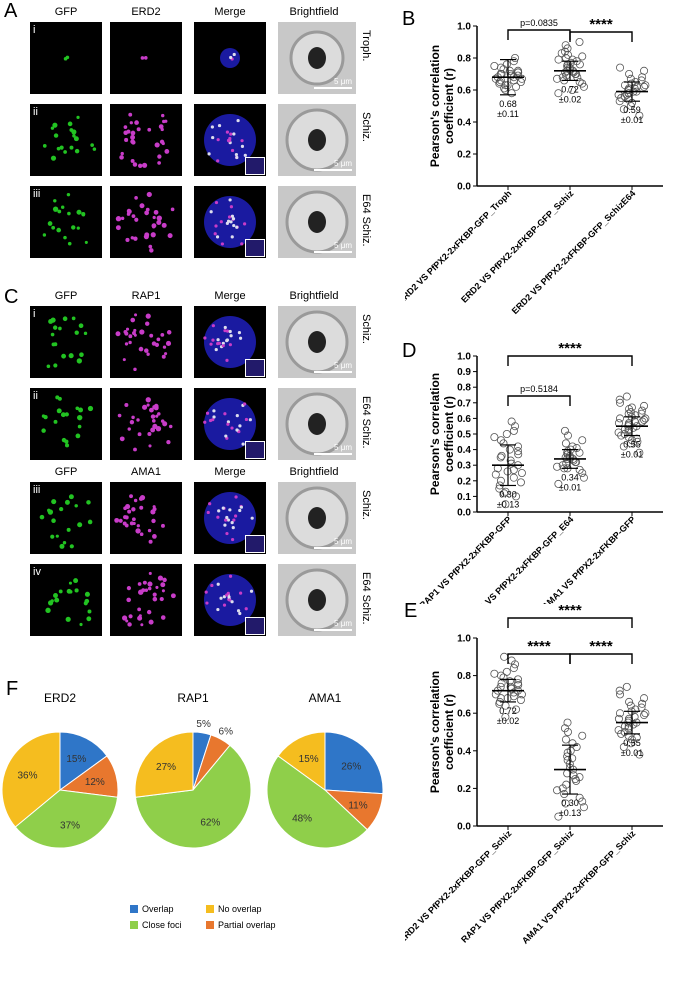 The height and width of the screenshot is (987, 685). What do you see at coordinates (37, 572) in the screenshot?
I see `row-roman-label: iv` at bounding box center [37, 572].